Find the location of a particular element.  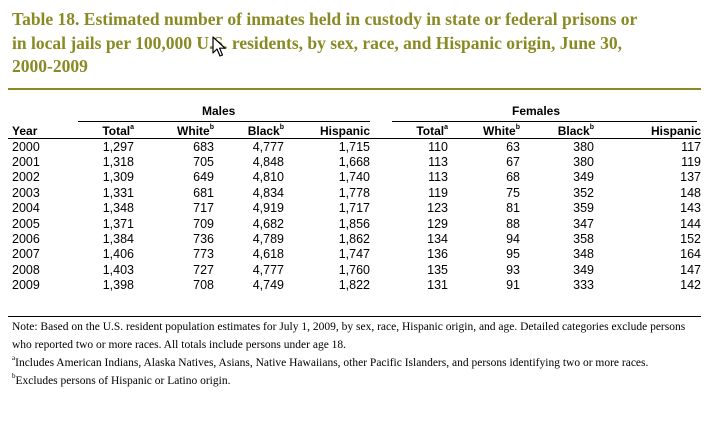

cell-female-white: 75 is located at coordinates (513, 192).